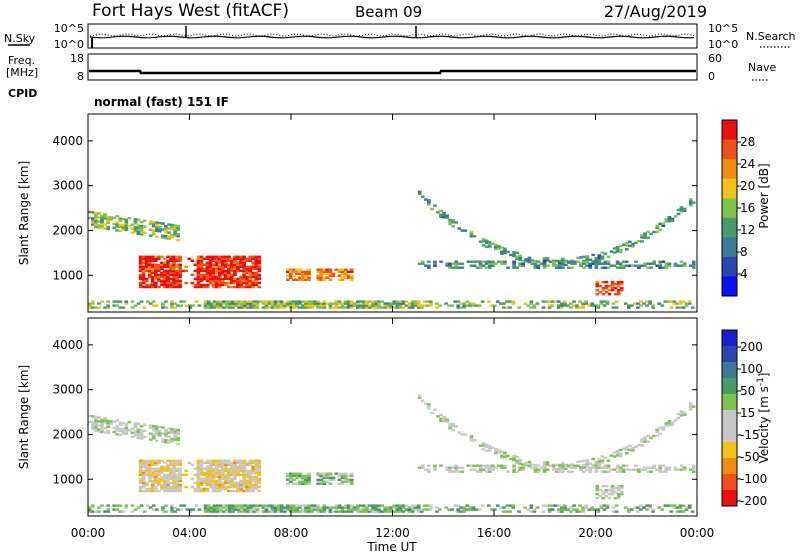 The width and height of the screenshot is (800, 554). What do you see at coordinates (750, 457) in the screenshot?
I see `colorbar-tick-label: -50` at bounding box center [750, 457].